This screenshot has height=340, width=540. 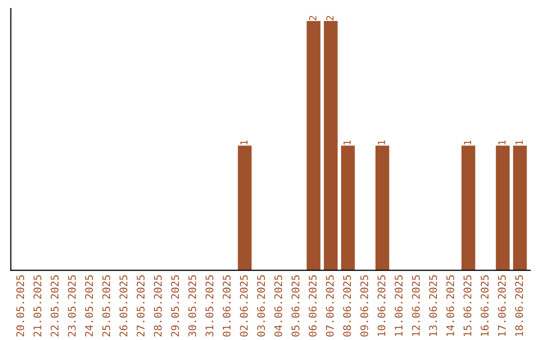 What do you see at coordinates (450, 305) in the screenshot?
I see `x-tick-label: 14.06.2025` at bounding box center [450, 305].